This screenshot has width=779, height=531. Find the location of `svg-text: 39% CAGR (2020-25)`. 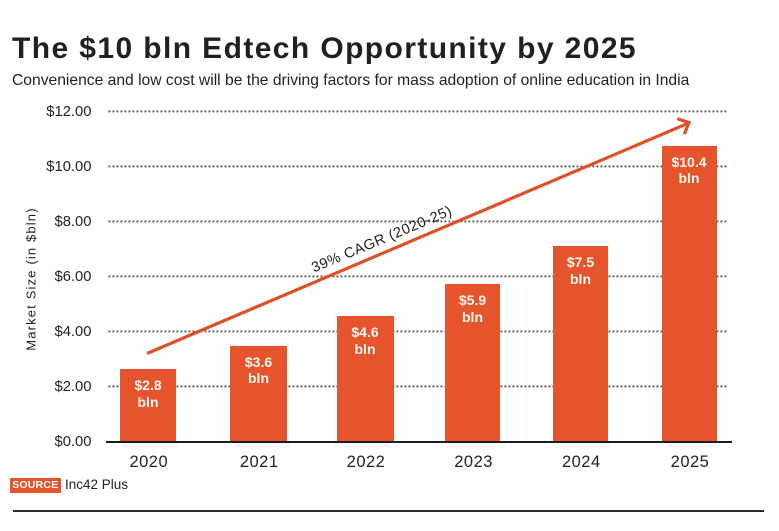

svg-text: 39% CAGR (2020-25) is located at coordinates (381, 239).